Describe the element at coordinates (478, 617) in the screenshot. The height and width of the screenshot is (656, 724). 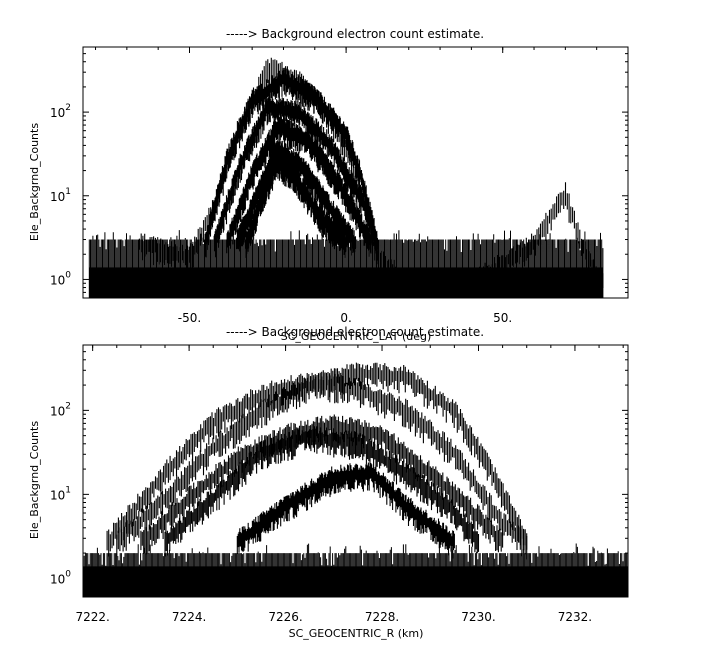
I see `x-tick-label: 7230.` at that location.